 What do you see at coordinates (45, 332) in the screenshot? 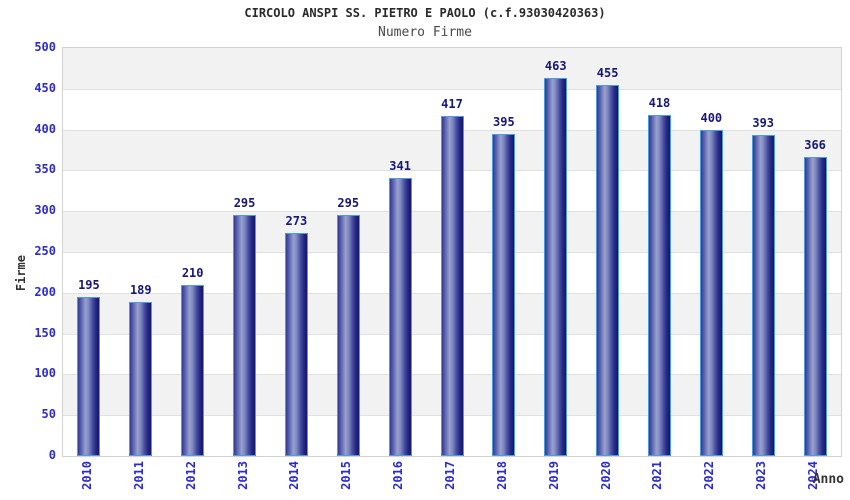
I see `y-tick-label: 150` at bounding box center [45, 332].